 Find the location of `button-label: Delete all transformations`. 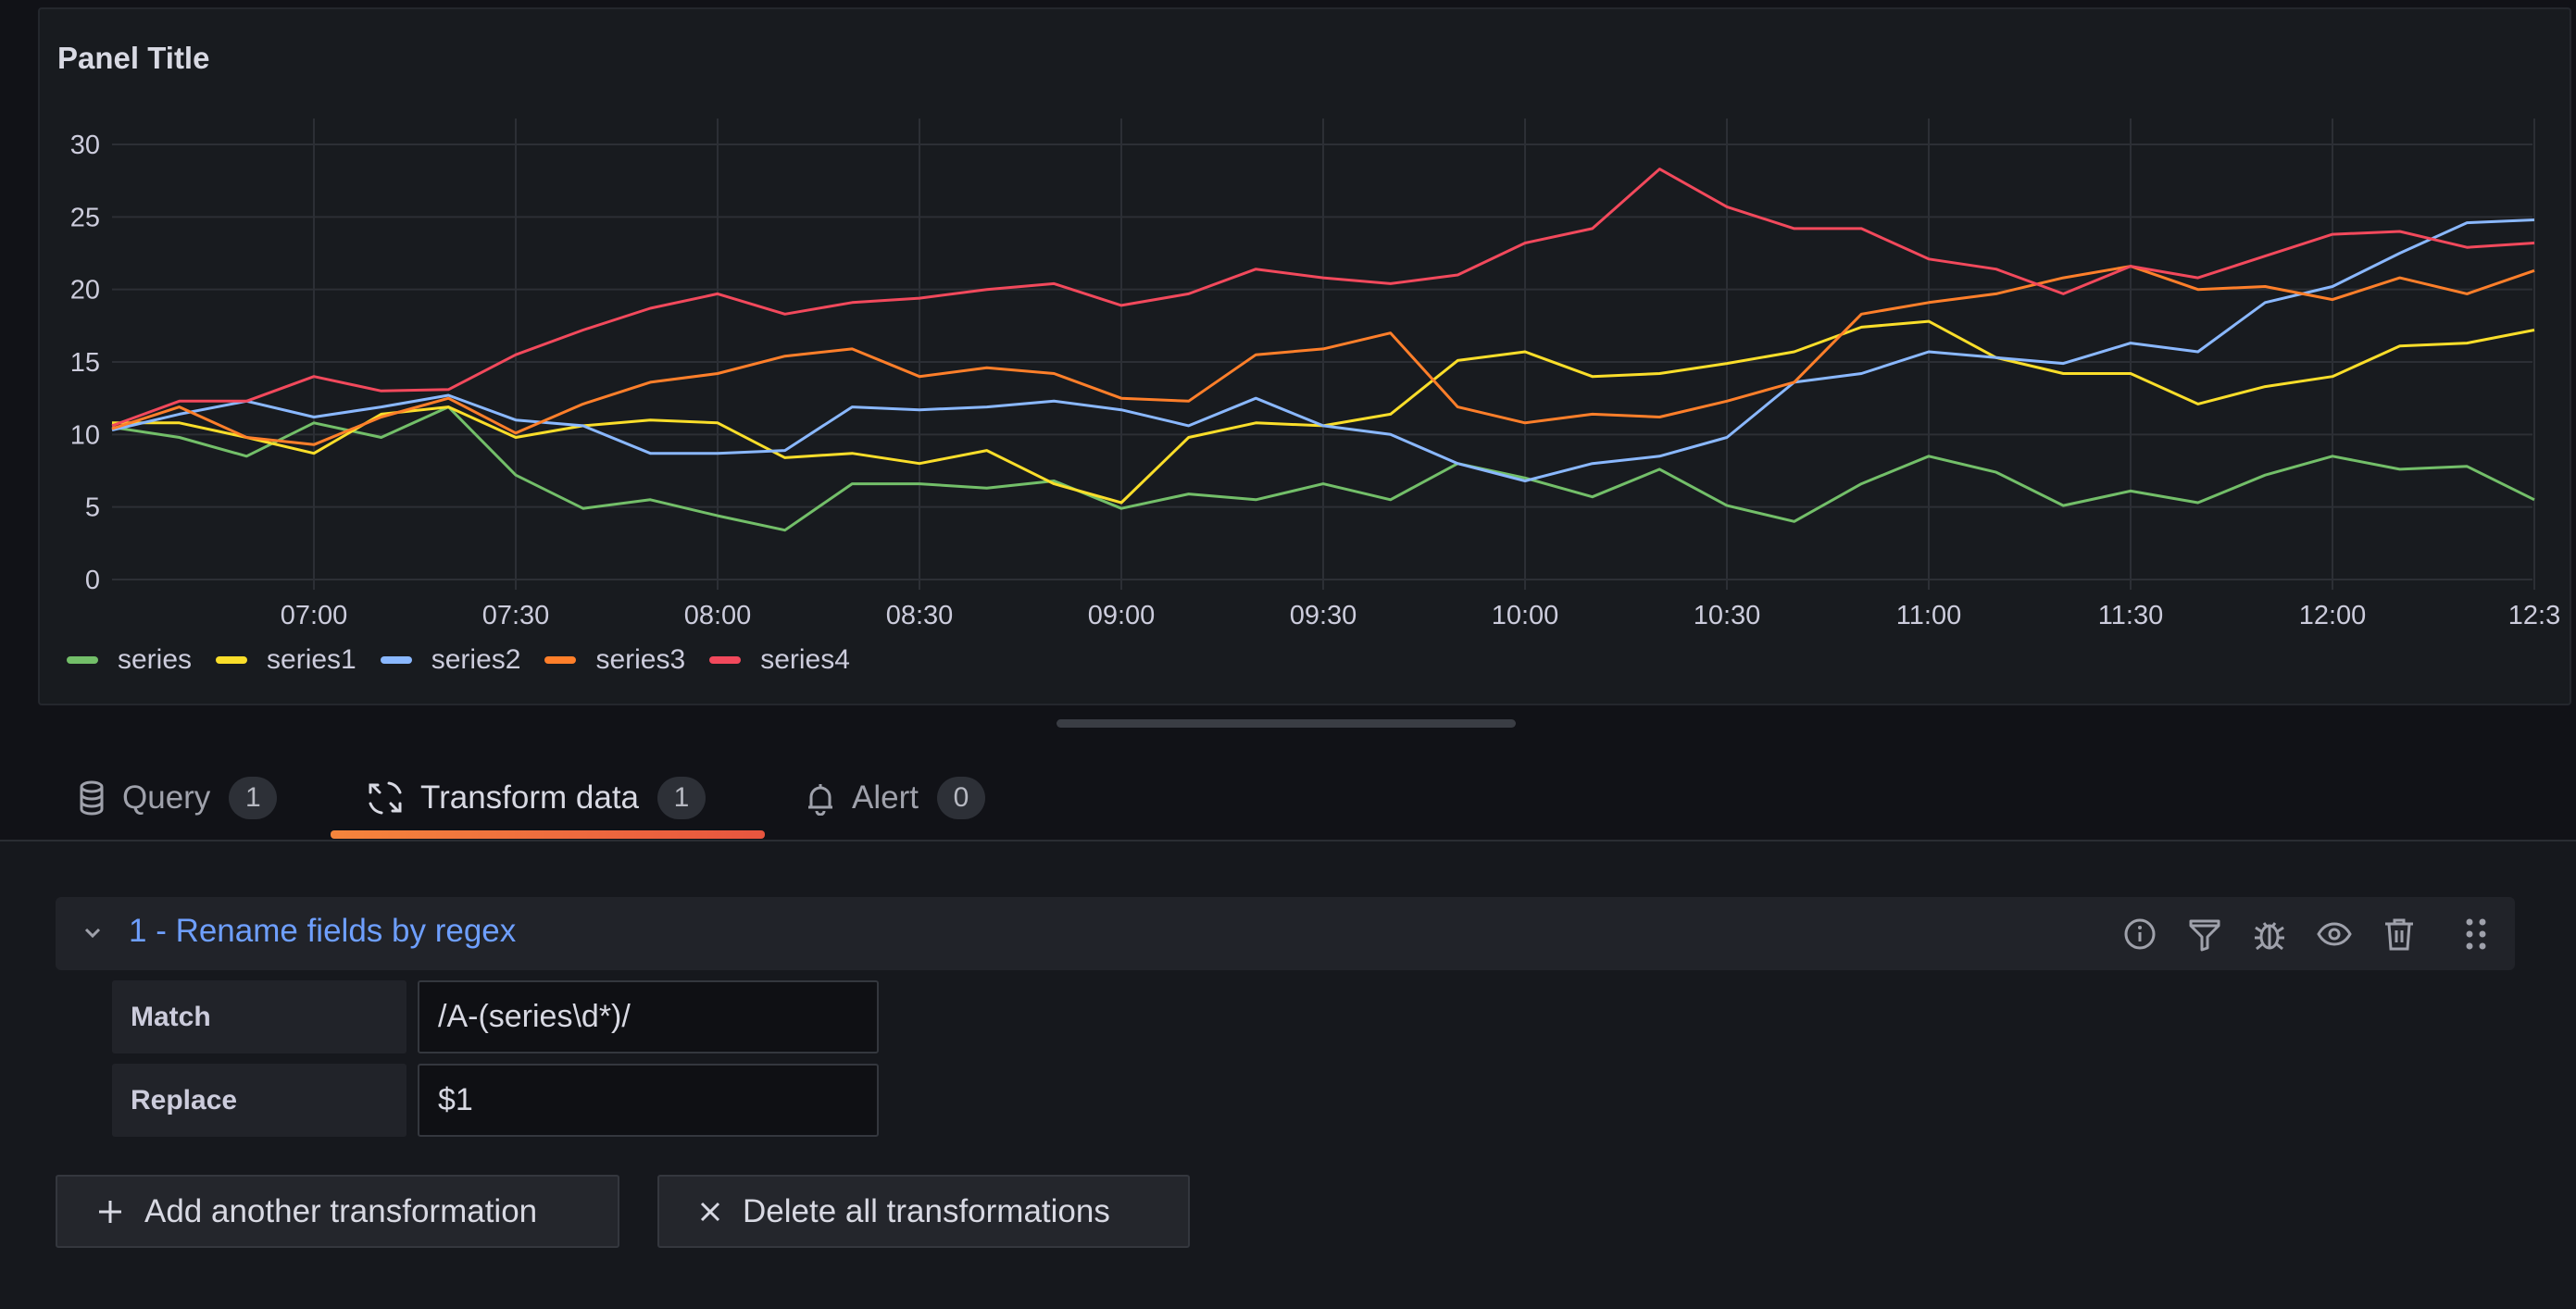

button-label: Delete all transformations is located at coordinates (927, 1212).